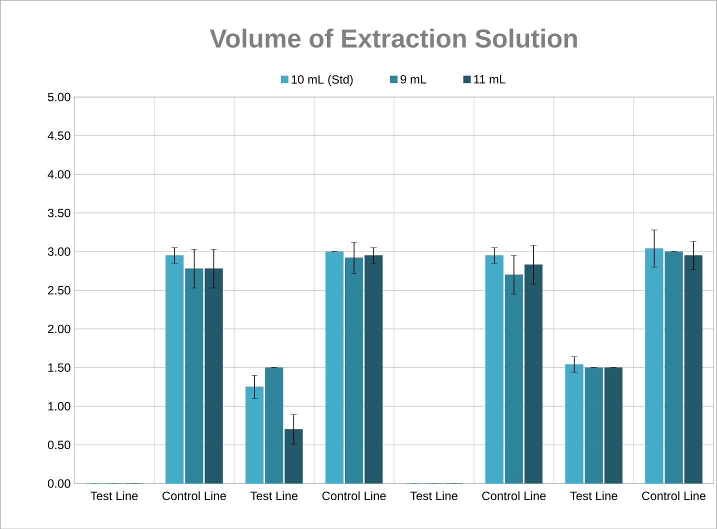  Describe the element at coordinates (322, 80) in the screenshot. I see `legend-label: 10 mL (Std)` at that location.